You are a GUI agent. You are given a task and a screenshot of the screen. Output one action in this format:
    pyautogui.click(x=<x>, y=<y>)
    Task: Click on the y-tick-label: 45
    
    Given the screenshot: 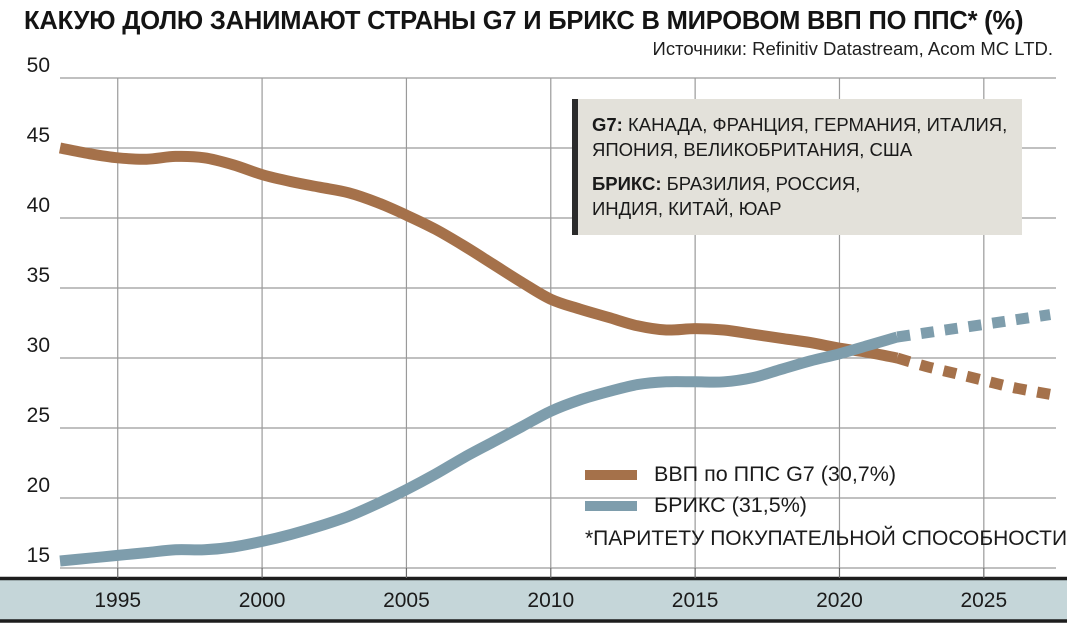 What is the action you would take?
    pyautogui.click(x=38, y=135)
    